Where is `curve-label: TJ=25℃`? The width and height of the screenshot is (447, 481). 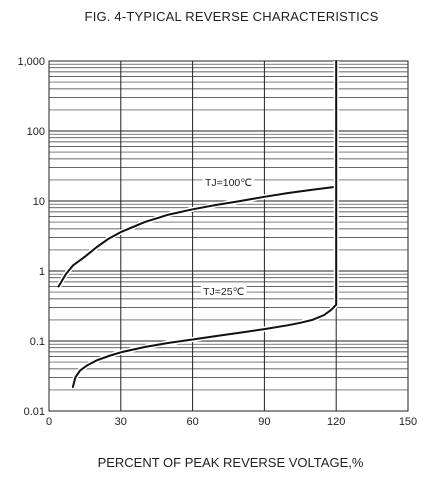 curve-label: TJ=25℃ is located at coordinates (223, 292).